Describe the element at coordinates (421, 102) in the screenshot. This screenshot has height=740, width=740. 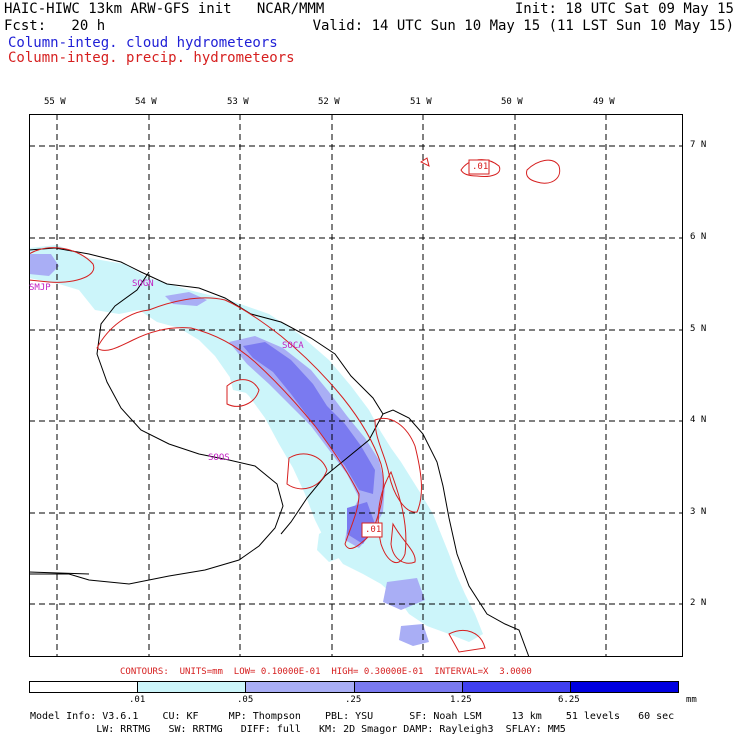
I see `lon-label-51w: 51 W` at that location.